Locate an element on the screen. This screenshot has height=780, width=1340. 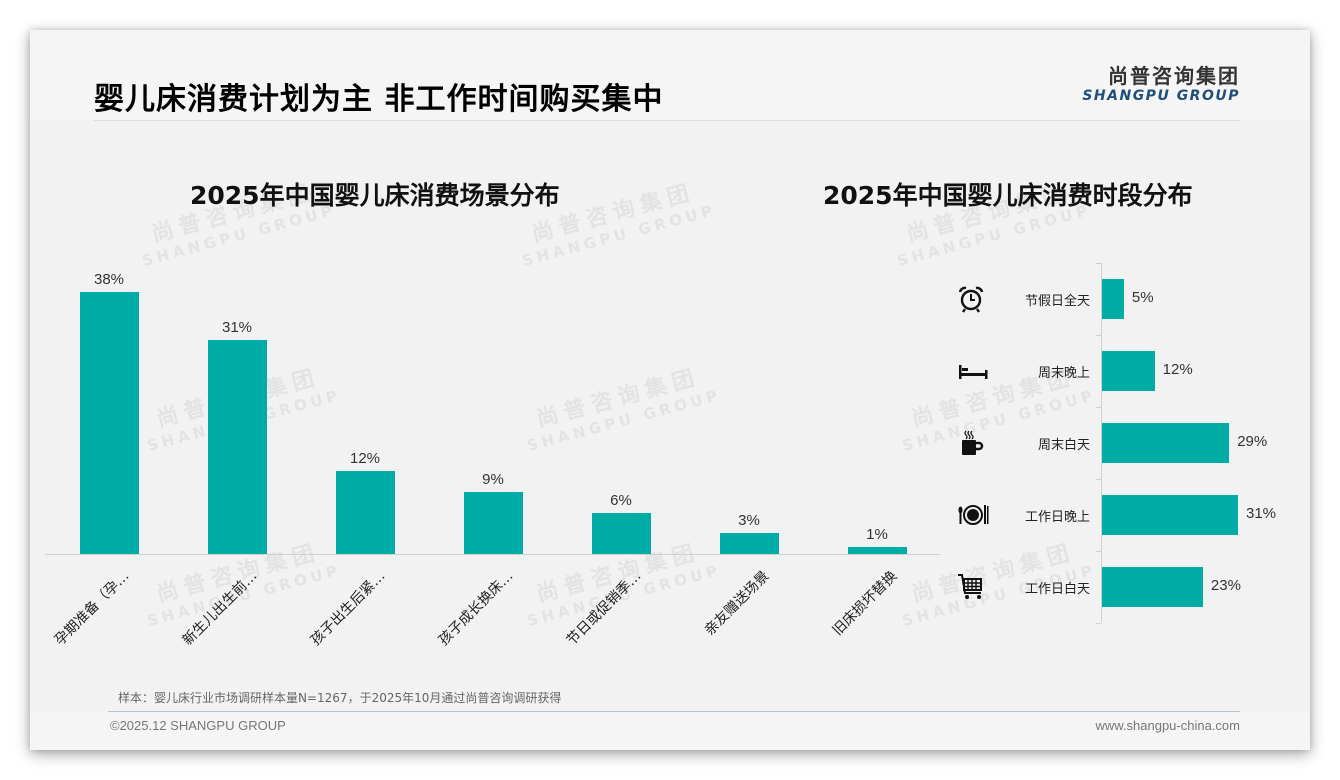
time-chart-title: 2025年中国婴儿床消费时段分布 is located at coordinates (1008, 195).